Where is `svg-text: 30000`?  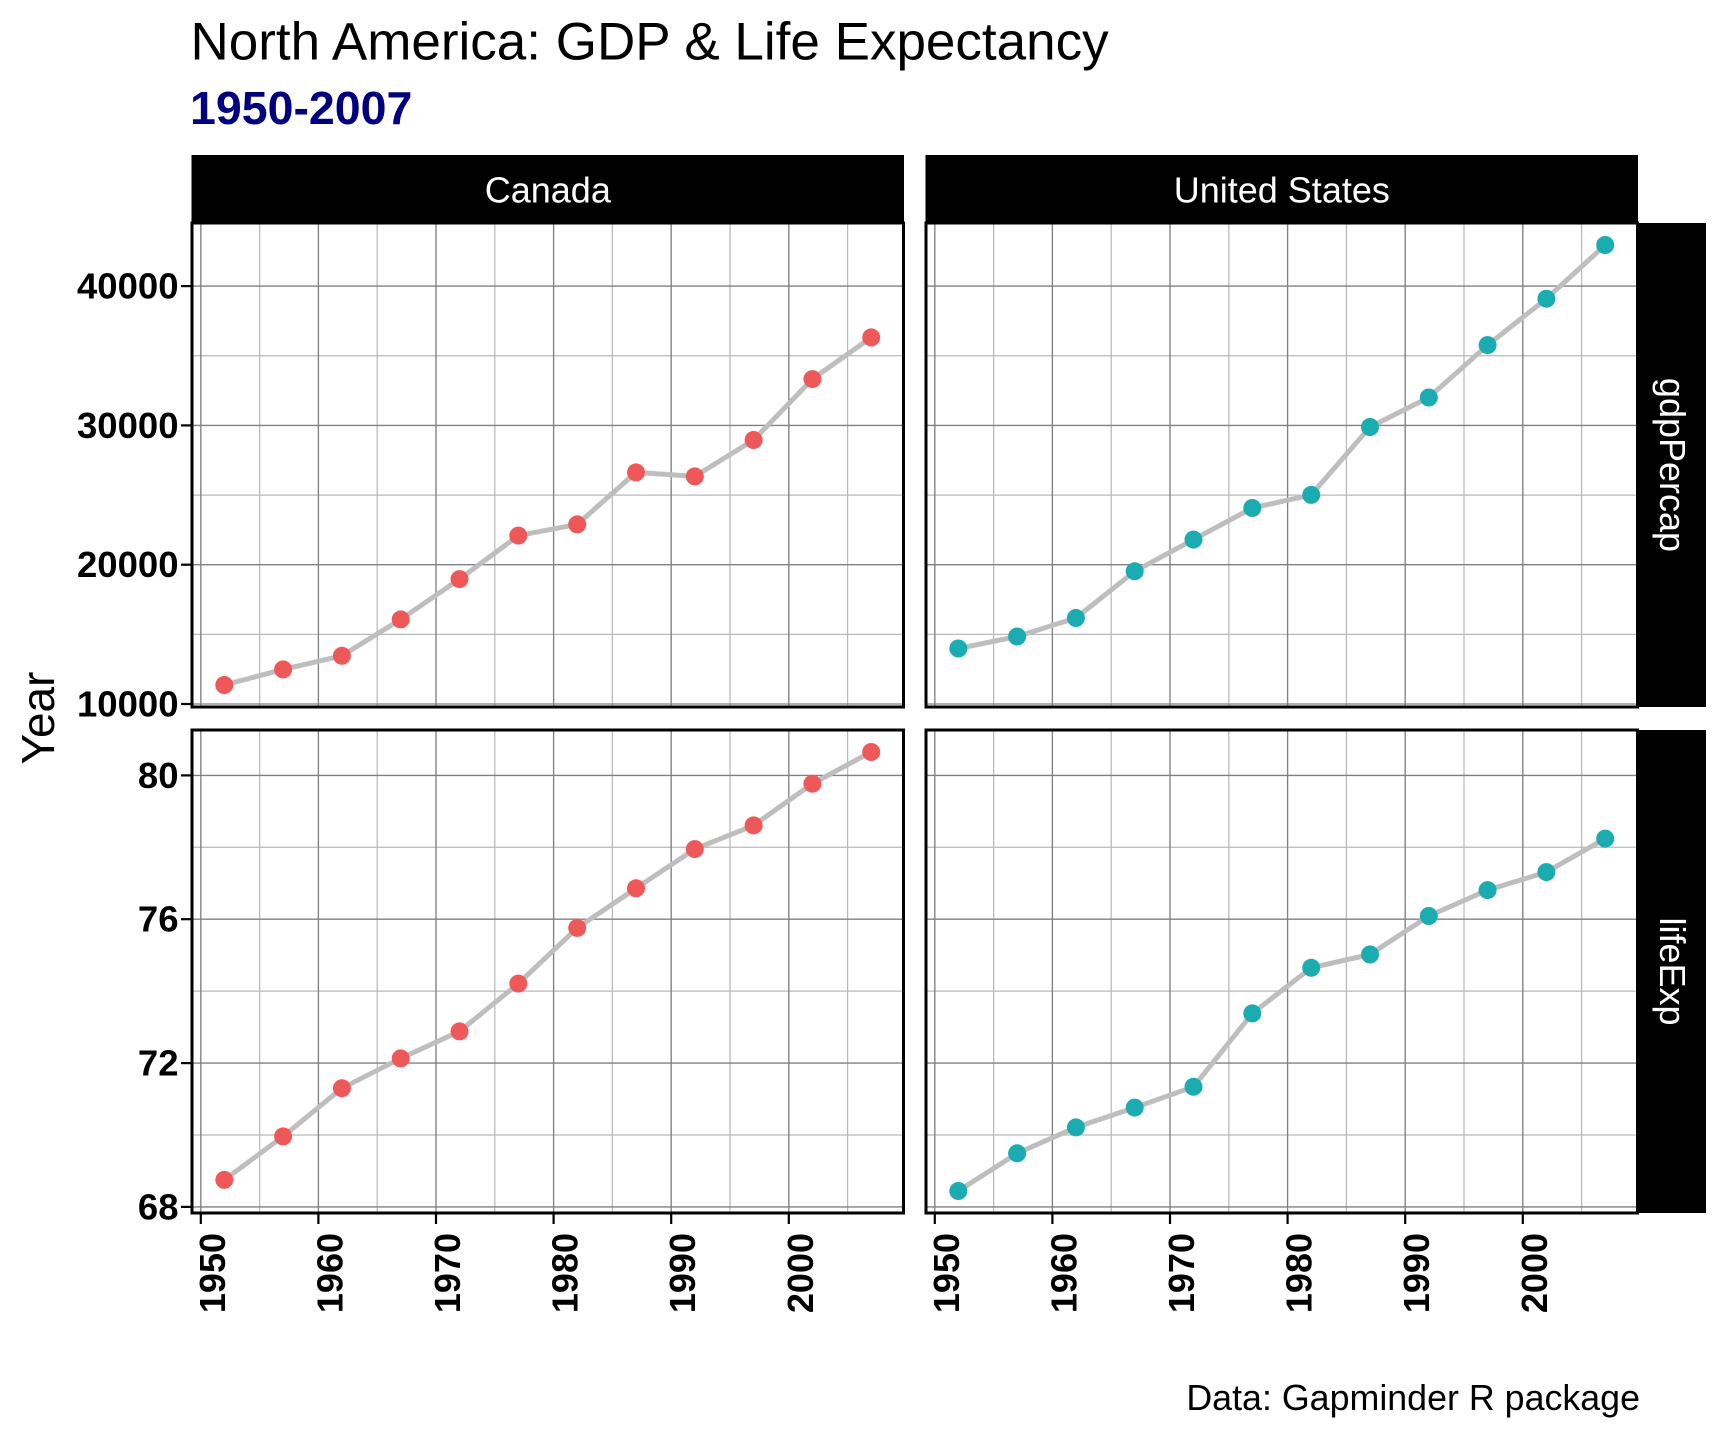 svg-text: 30000 is located at coordinates (128, 425).